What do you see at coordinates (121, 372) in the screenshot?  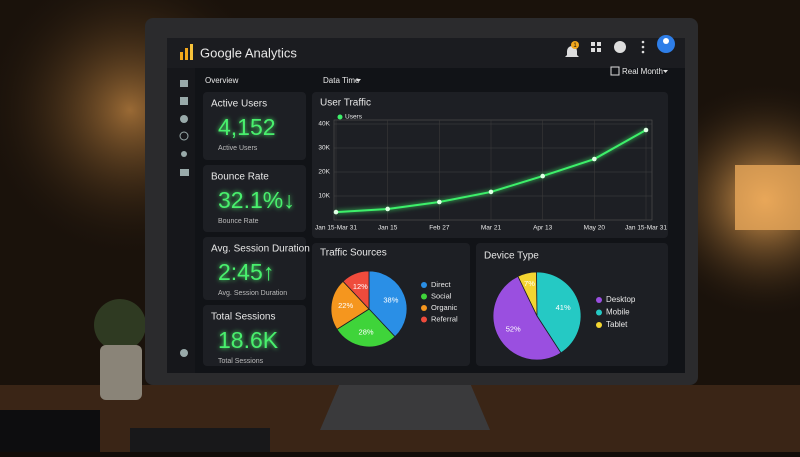 I see `plant-pot` at bounding box center [121, 372].